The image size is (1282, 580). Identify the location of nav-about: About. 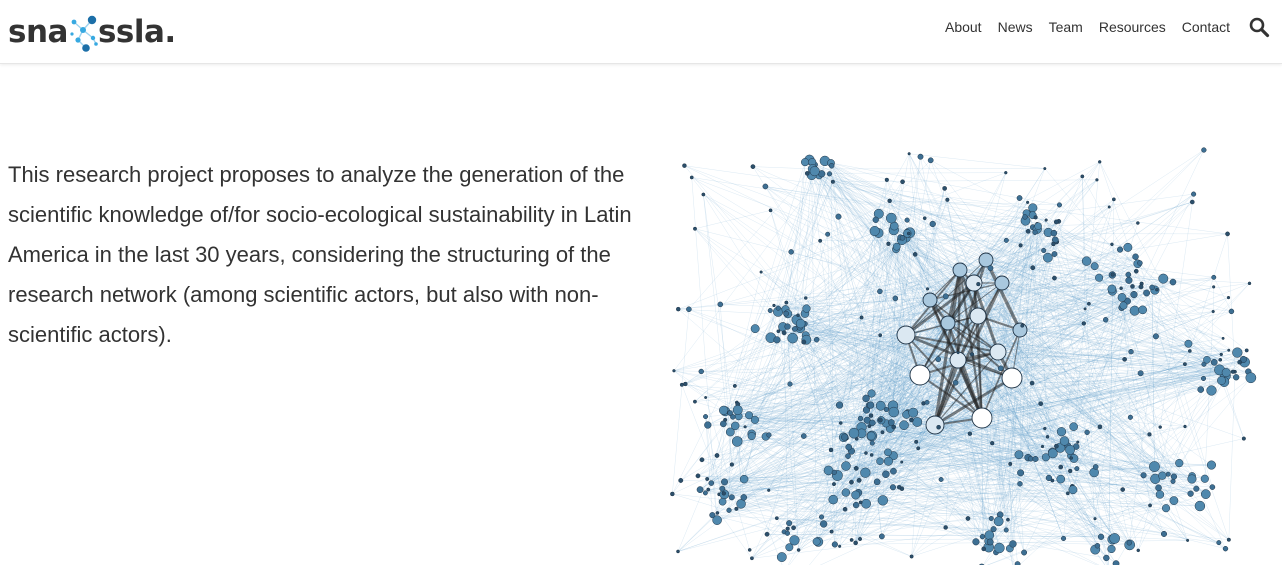
(963, 27).